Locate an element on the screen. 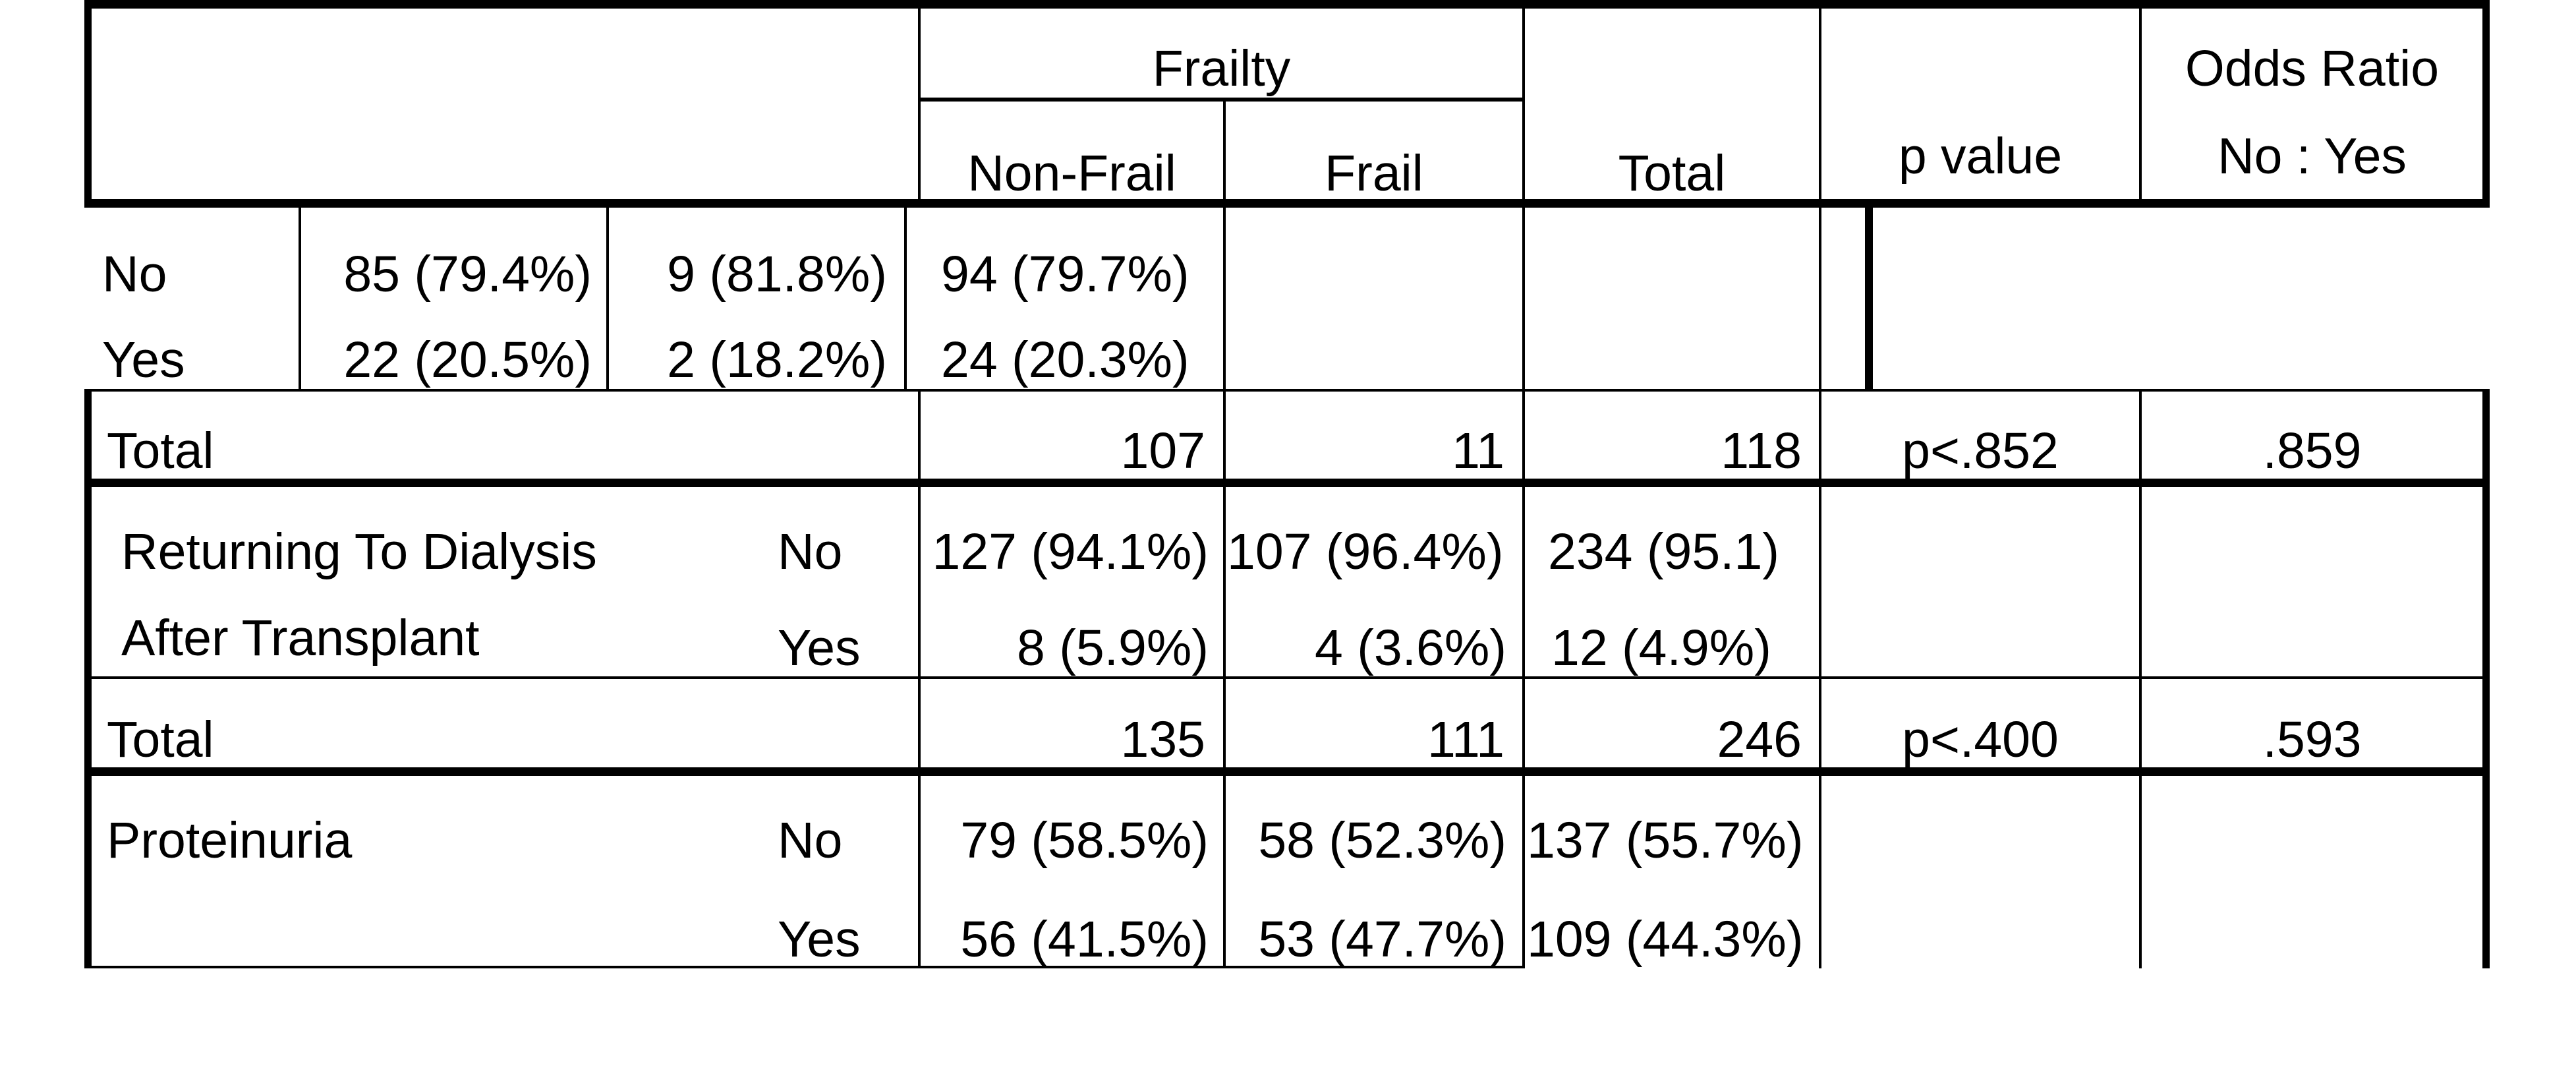 Image resolution: width=2576 pixels, height=1091 pixels. s2-total-top is located at coordinates (1287, 678).